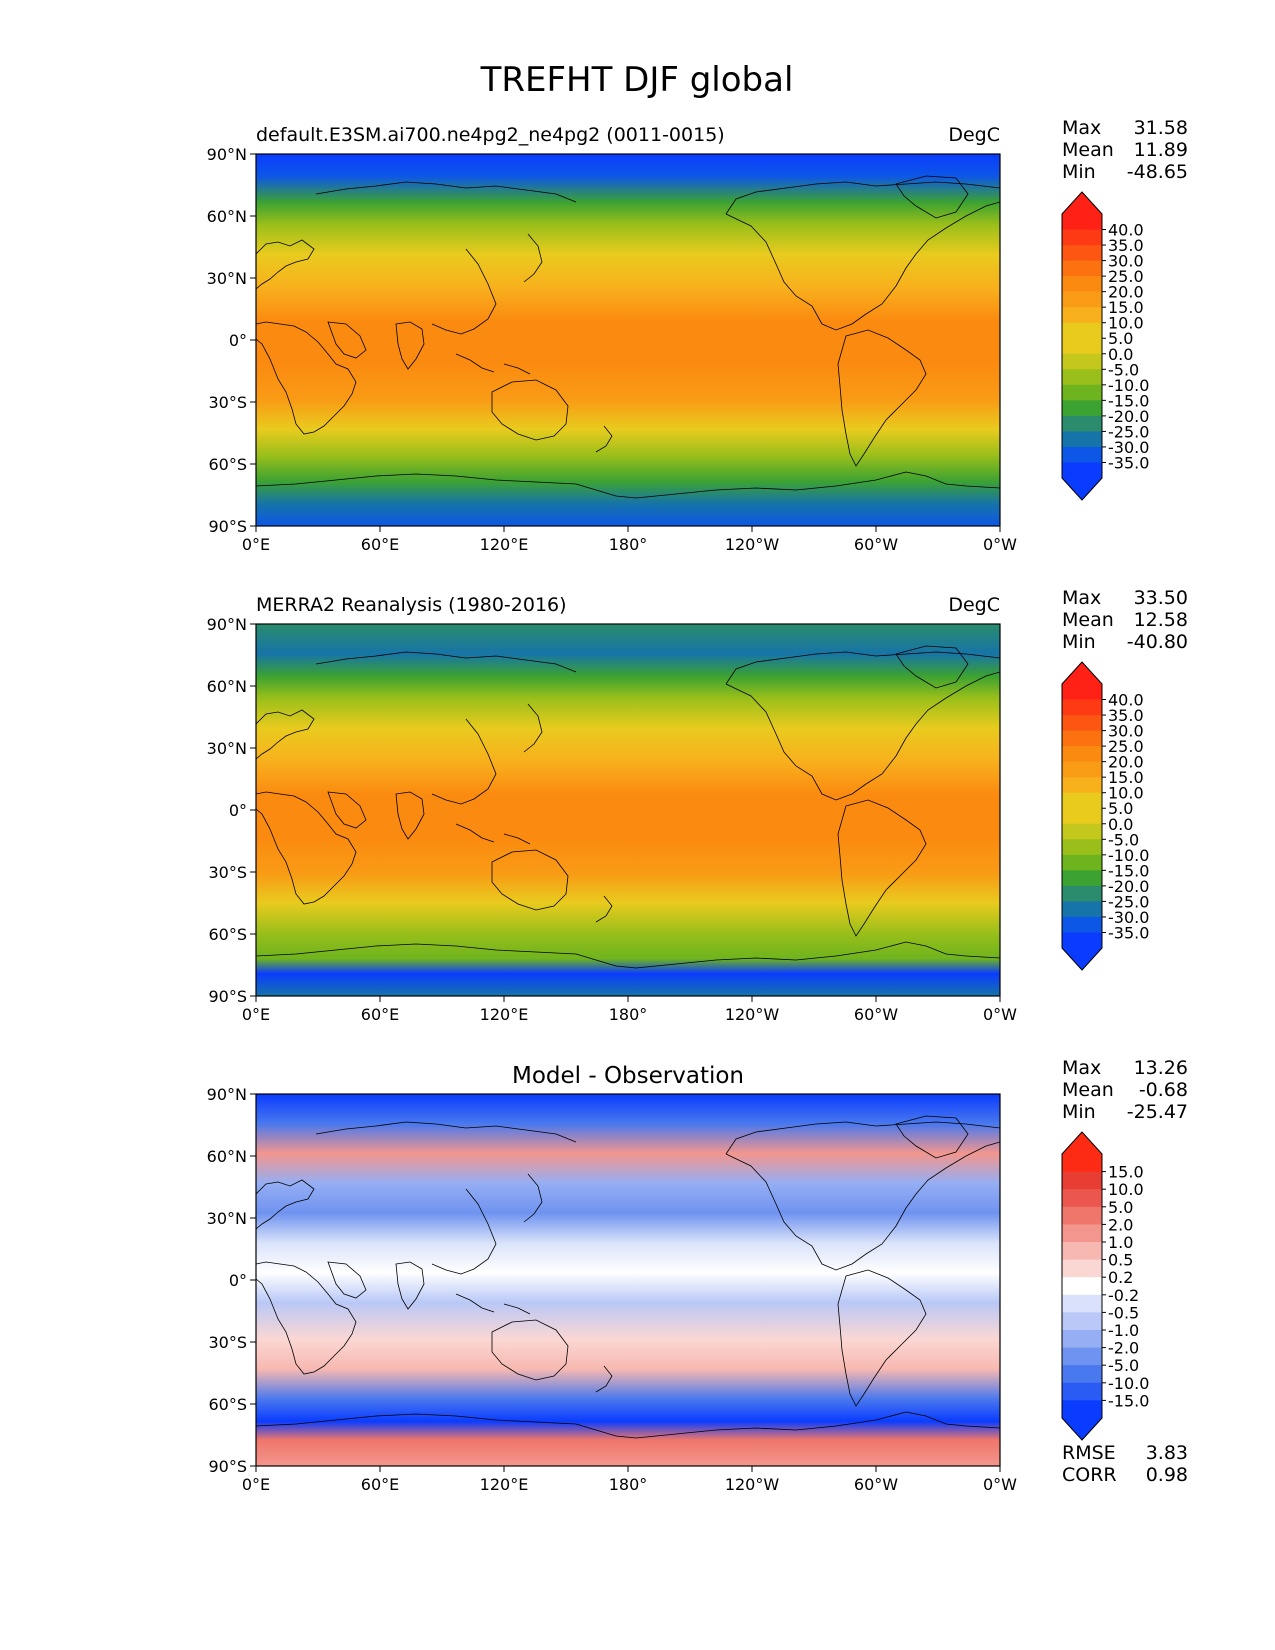 The height and width of the screenshot is (1650, 1275). Describe the element at coordinates (1123, 1365) in the screenshot. I see `colorbar-tick-label: -5.0` at that location.